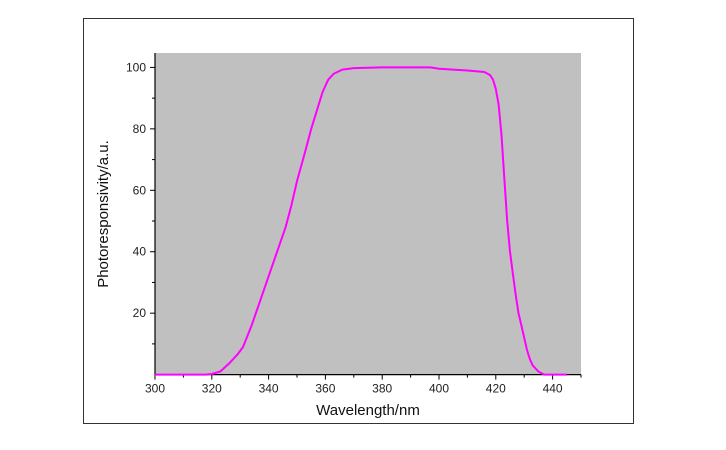 This screenshot has height=450, width=726. Describe the element at coordinates (140, 129) in the screenshot. I see `y-tick-label: 80` at that location.